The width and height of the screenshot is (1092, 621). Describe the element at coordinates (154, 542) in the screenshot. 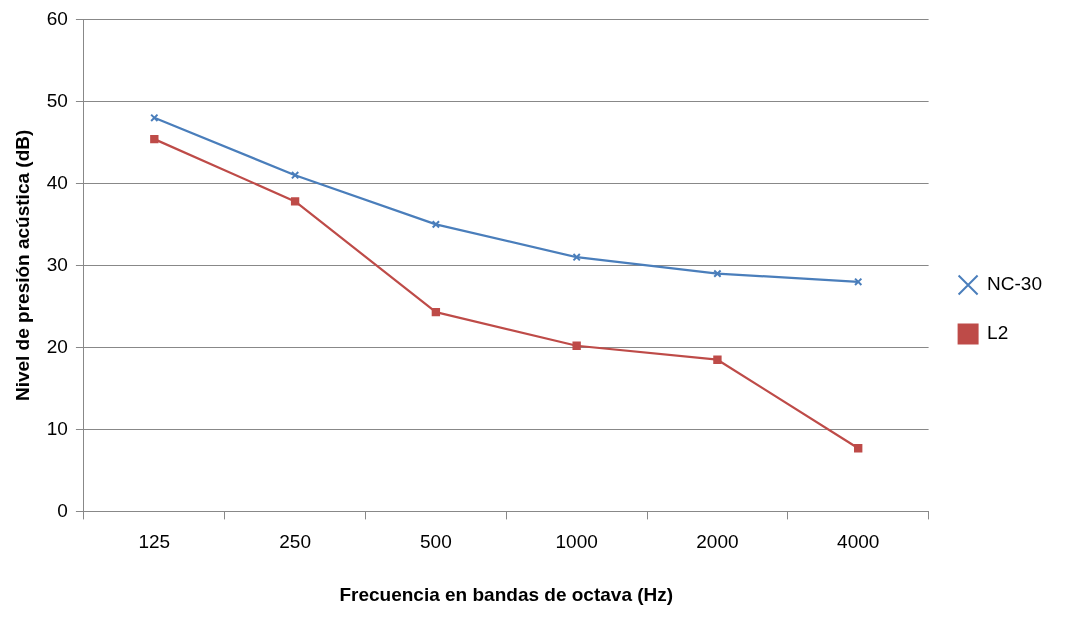

I see `x-tick-label: 125` at that location.